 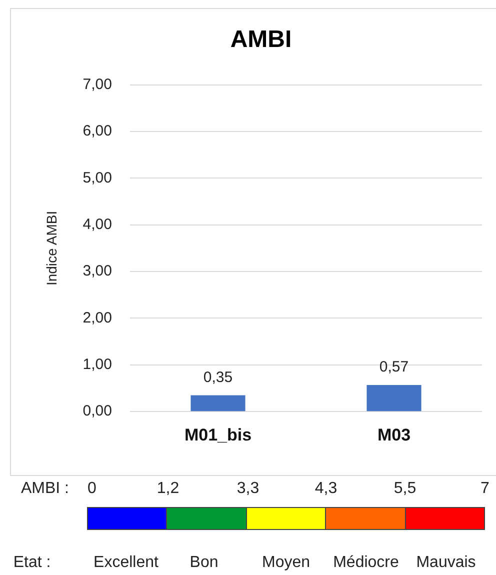 What do you see at coordinates (366, 563) in the screenshot?
I see `text: Médiocre` at bounding box center [366, 563].